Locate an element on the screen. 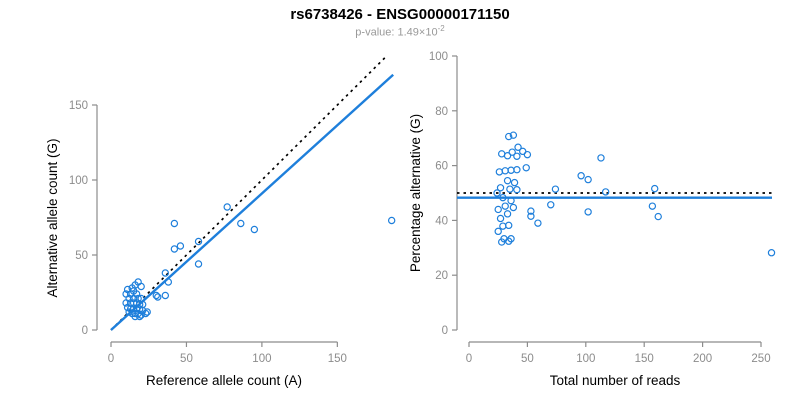 The width and height of the screenshot is (800, 400). right-x-axis-label: Total number of reads is located at coordinates (615, 380).